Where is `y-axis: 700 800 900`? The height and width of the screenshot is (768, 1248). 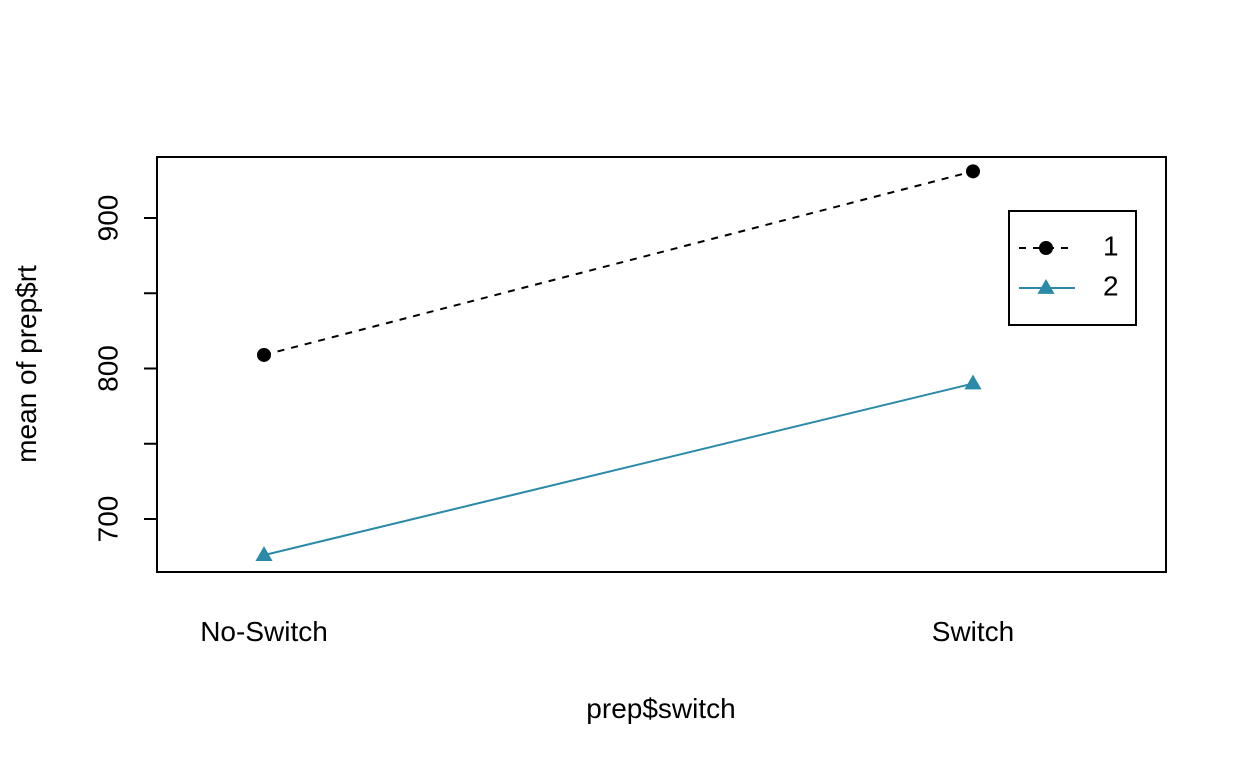
y-axis: 700 800 900 is located at coordinates (125, 369).